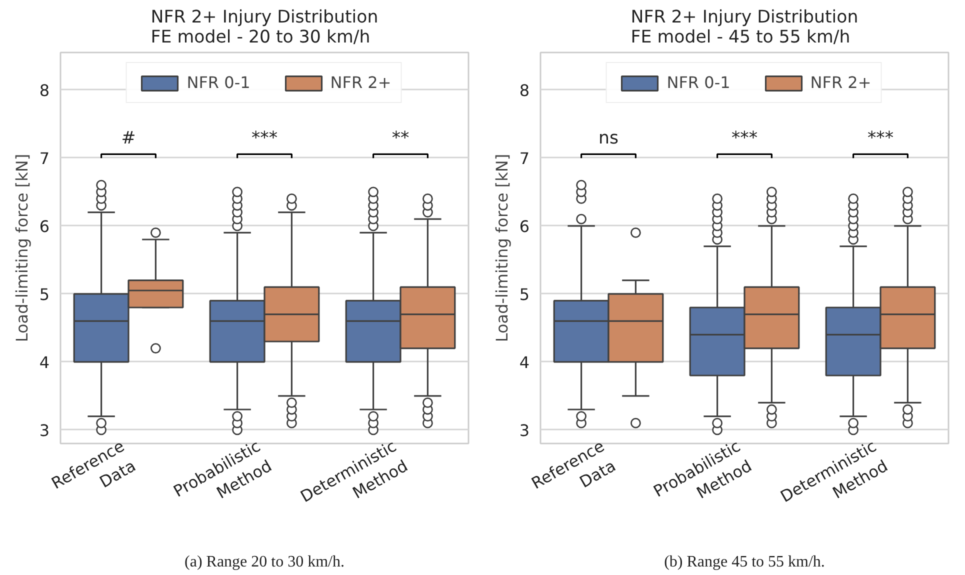 This screenshot has width=965, height=575. Describe the element at coordinates (401, 138) in the screenshot. I see `annotation: **` at that location.